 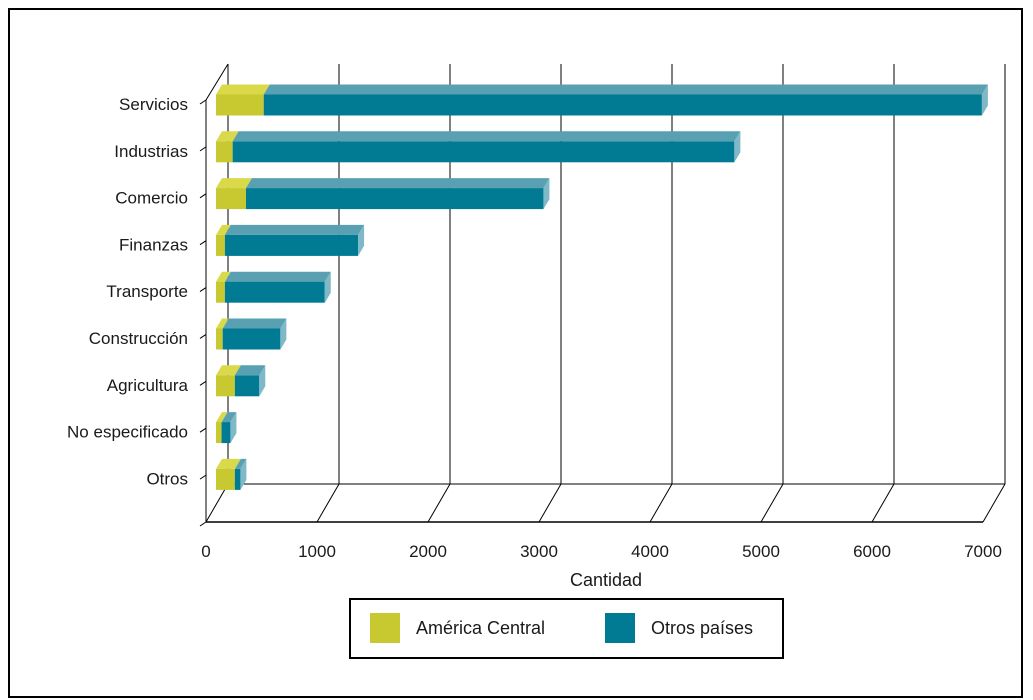 I want to click on bar-otros-america-central, so click(x=225, y=479).